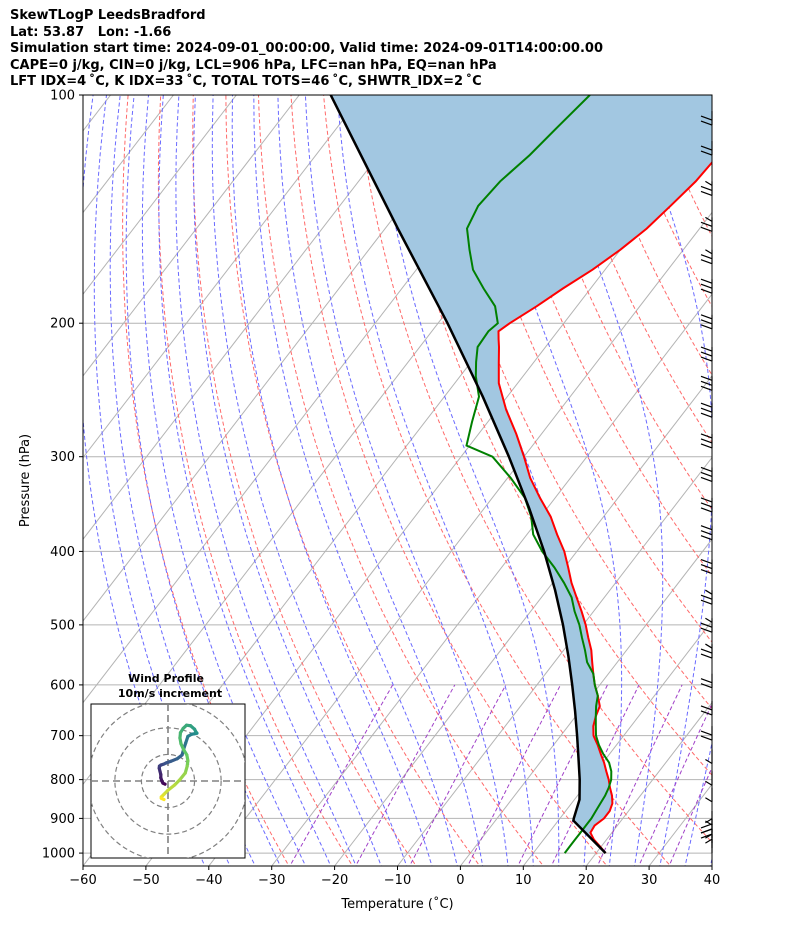 The height and width of the screenshot is (937, 794). Describe the element at coordinates (62, 780) in the screenshot. I see `y-tick-label: 800` at that location.